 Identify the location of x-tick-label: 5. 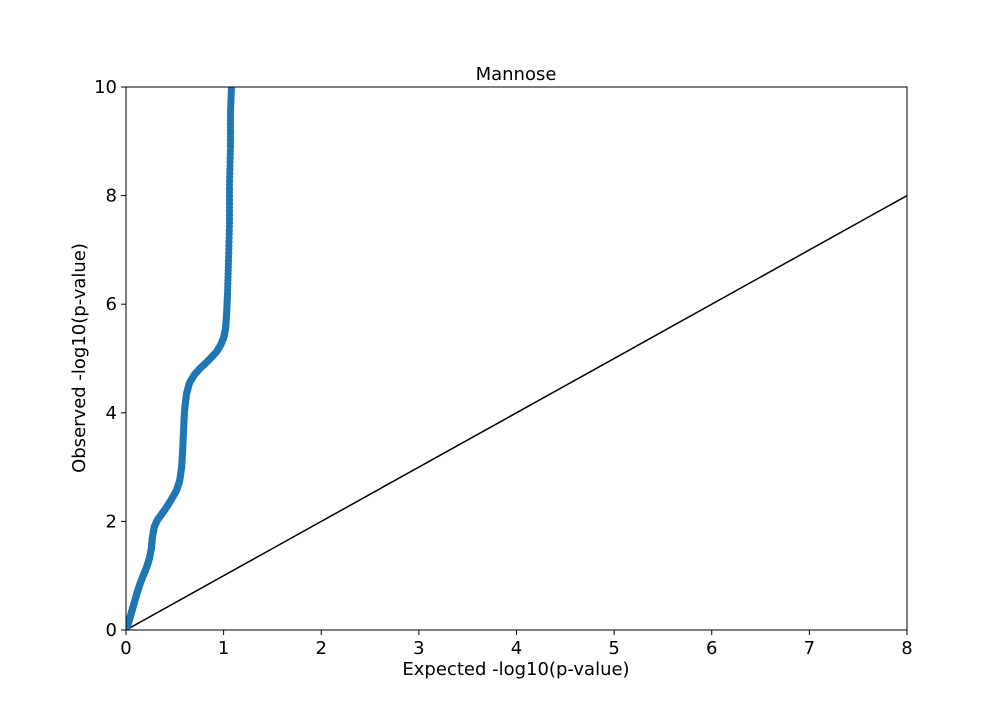
(613, 648).